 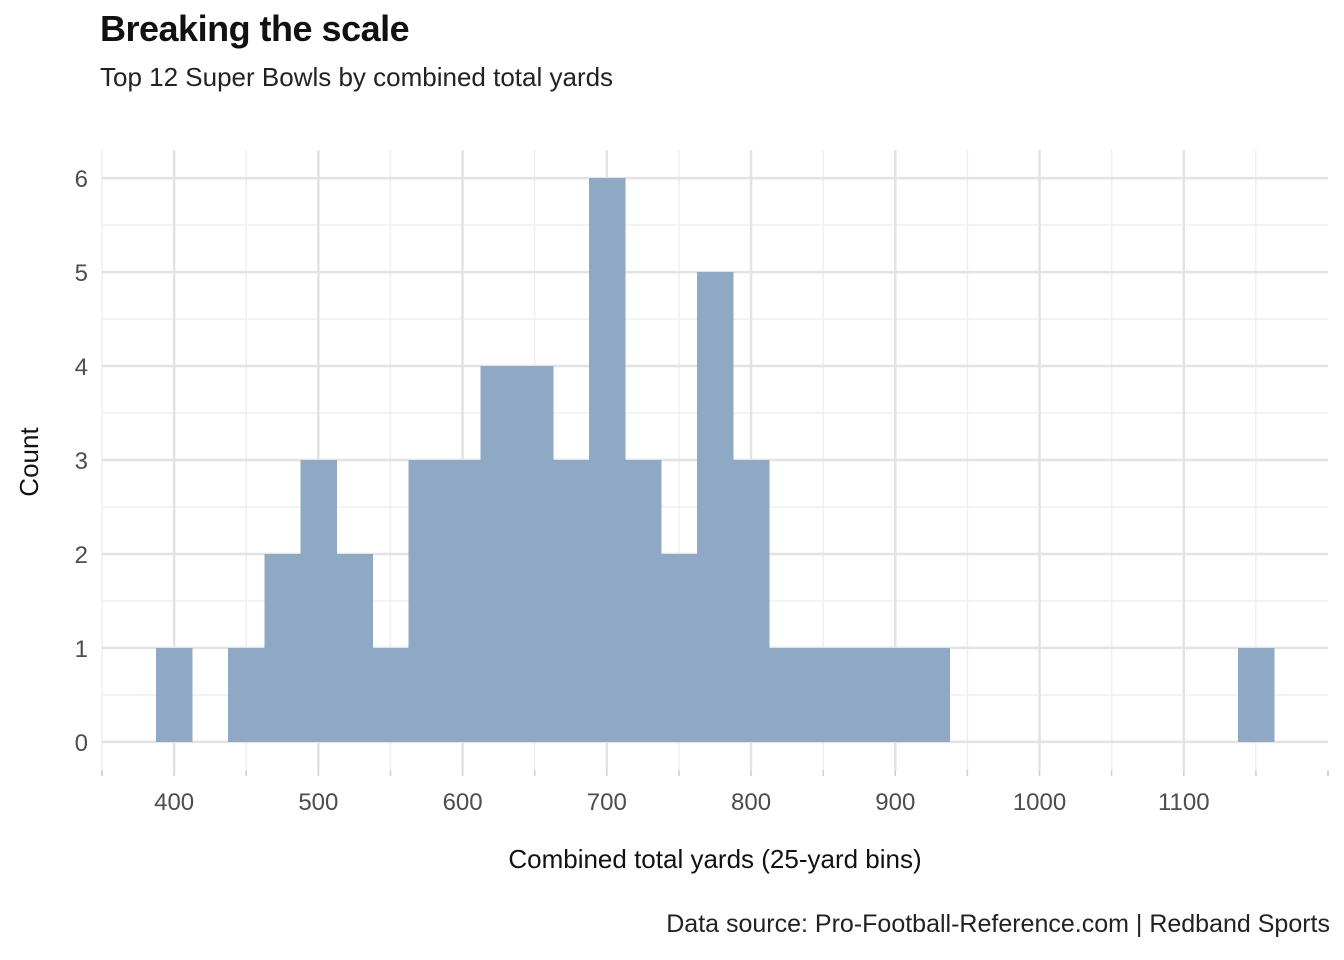 What do you see at coordinates (81, 367) in the screenshot?
I see `y-tick-label: 4` at bounding box center [81, 367].